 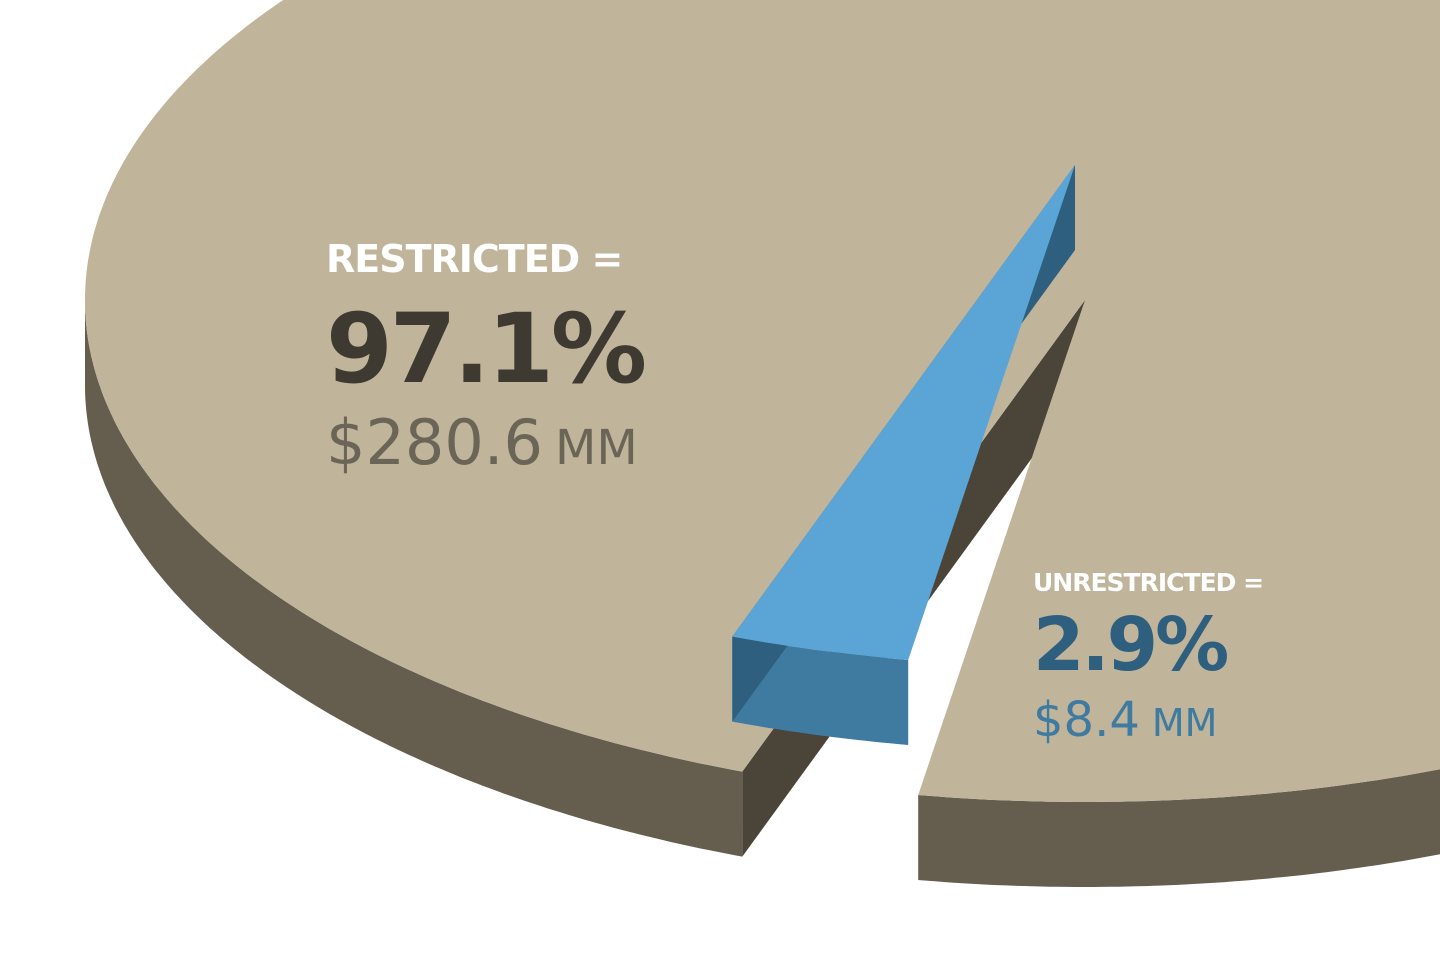 I want to click on value-label: 2.9%, so click(x=1130, y=645).